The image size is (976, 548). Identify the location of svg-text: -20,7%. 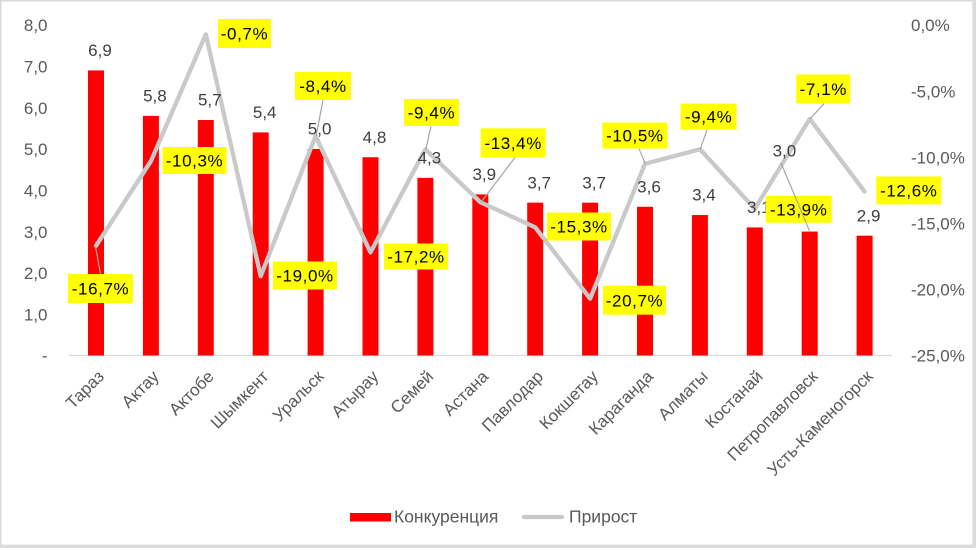
(634, 300).